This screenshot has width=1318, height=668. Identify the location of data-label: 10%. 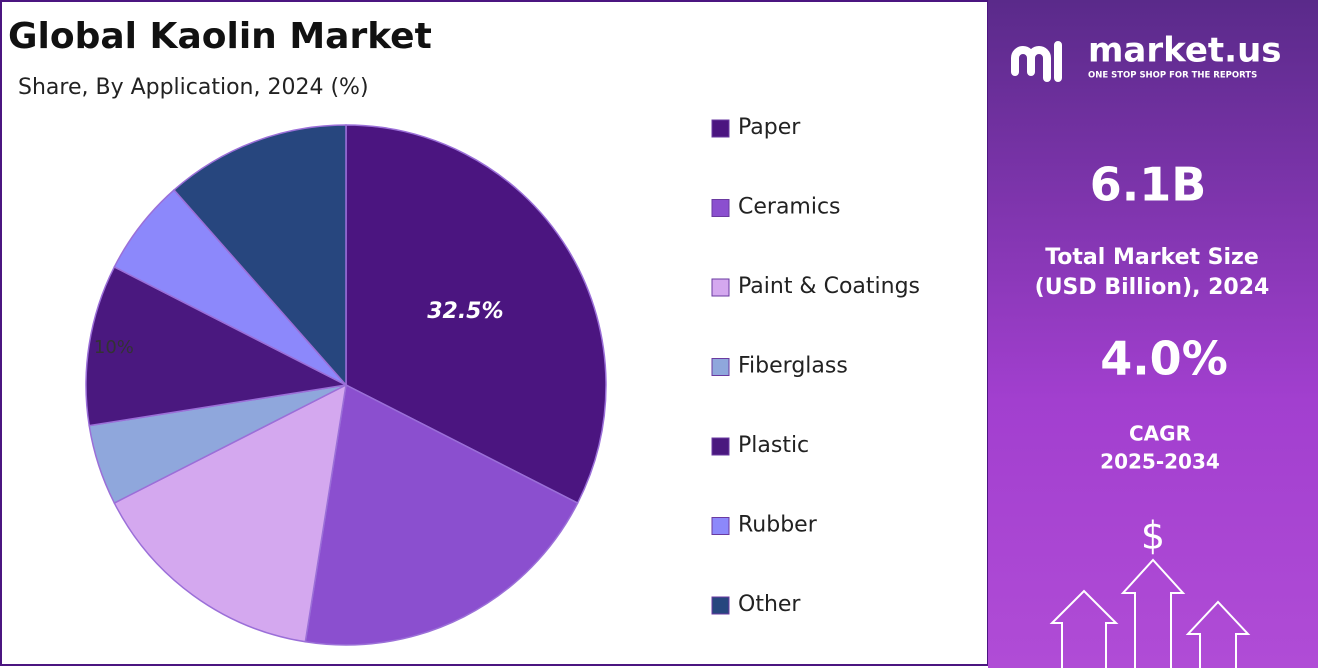
(114, 347).